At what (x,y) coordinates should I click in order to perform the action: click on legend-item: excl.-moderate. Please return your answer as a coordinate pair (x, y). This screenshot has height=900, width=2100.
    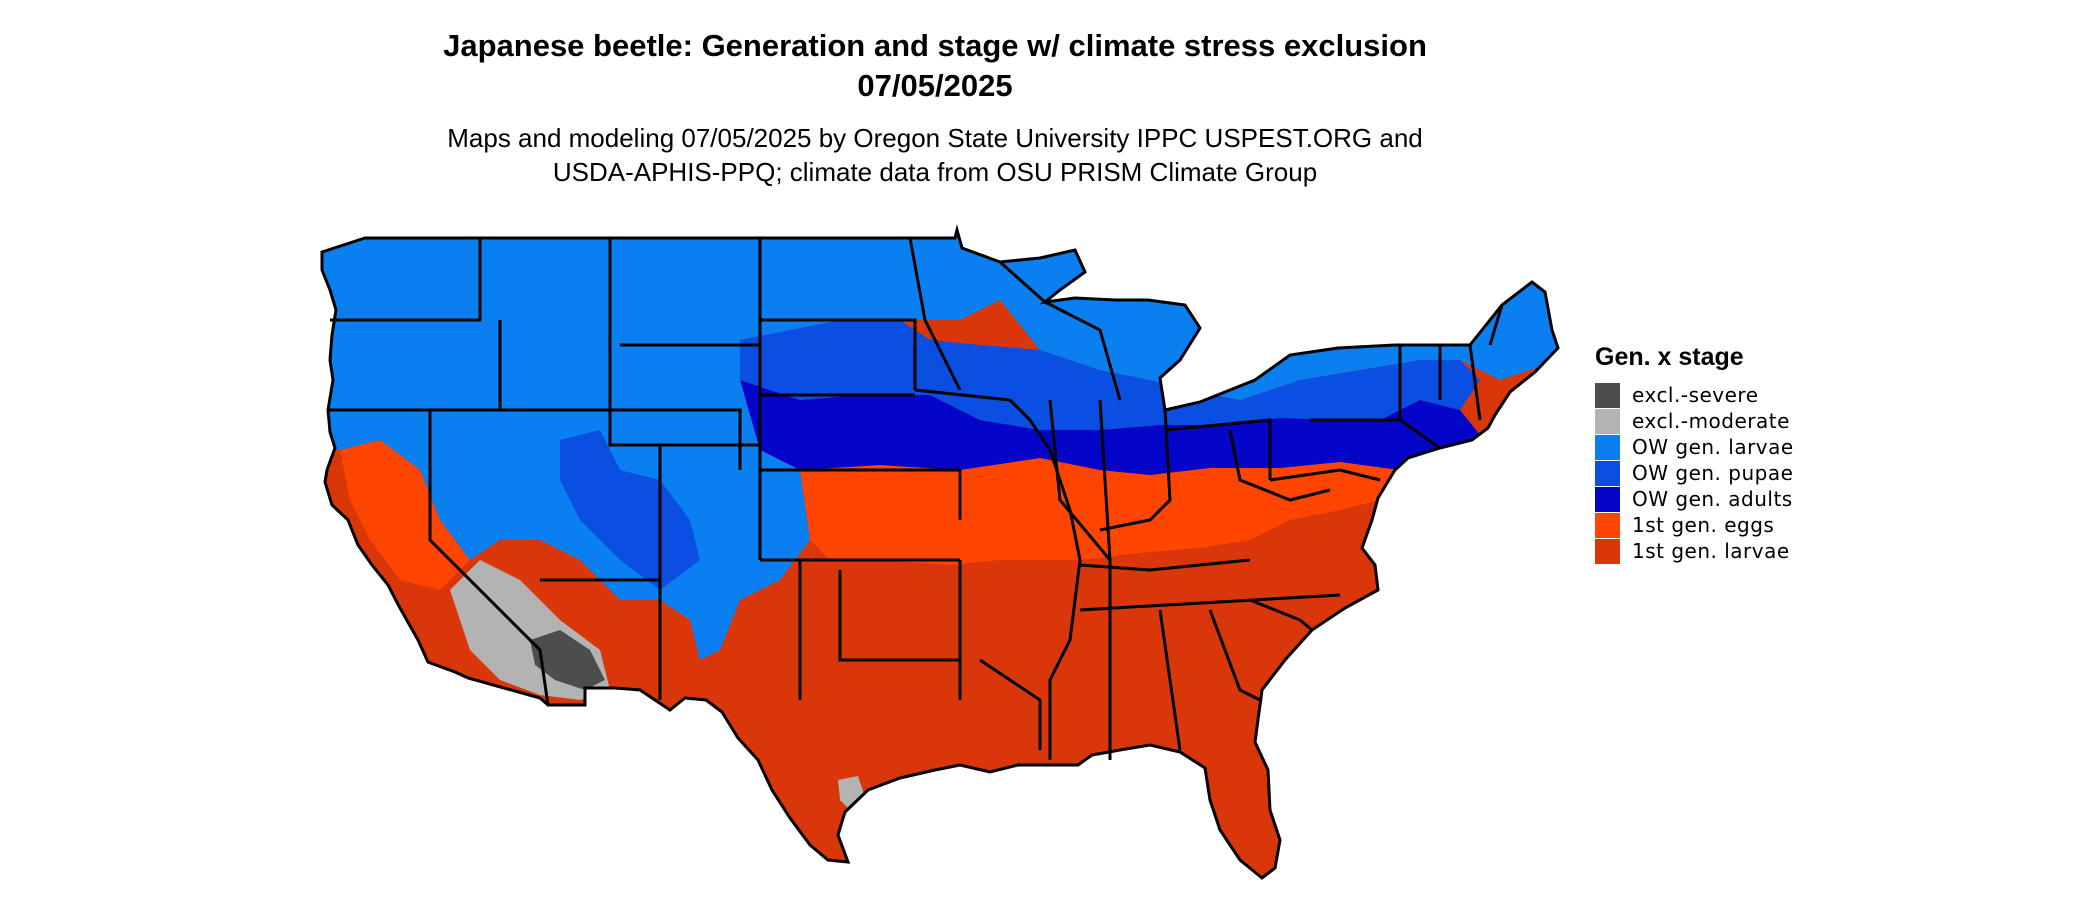
    Looking at the image, I should click on (1694, 421).